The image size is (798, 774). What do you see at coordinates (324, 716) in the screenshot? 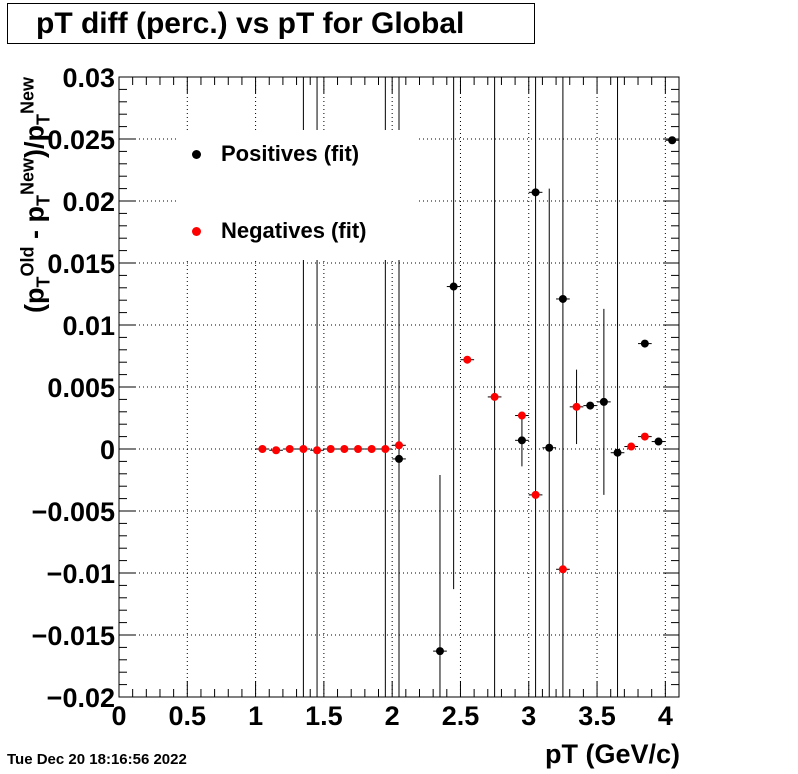
I see `x-tick-label: 1.5` at bounding box center [324, 716].